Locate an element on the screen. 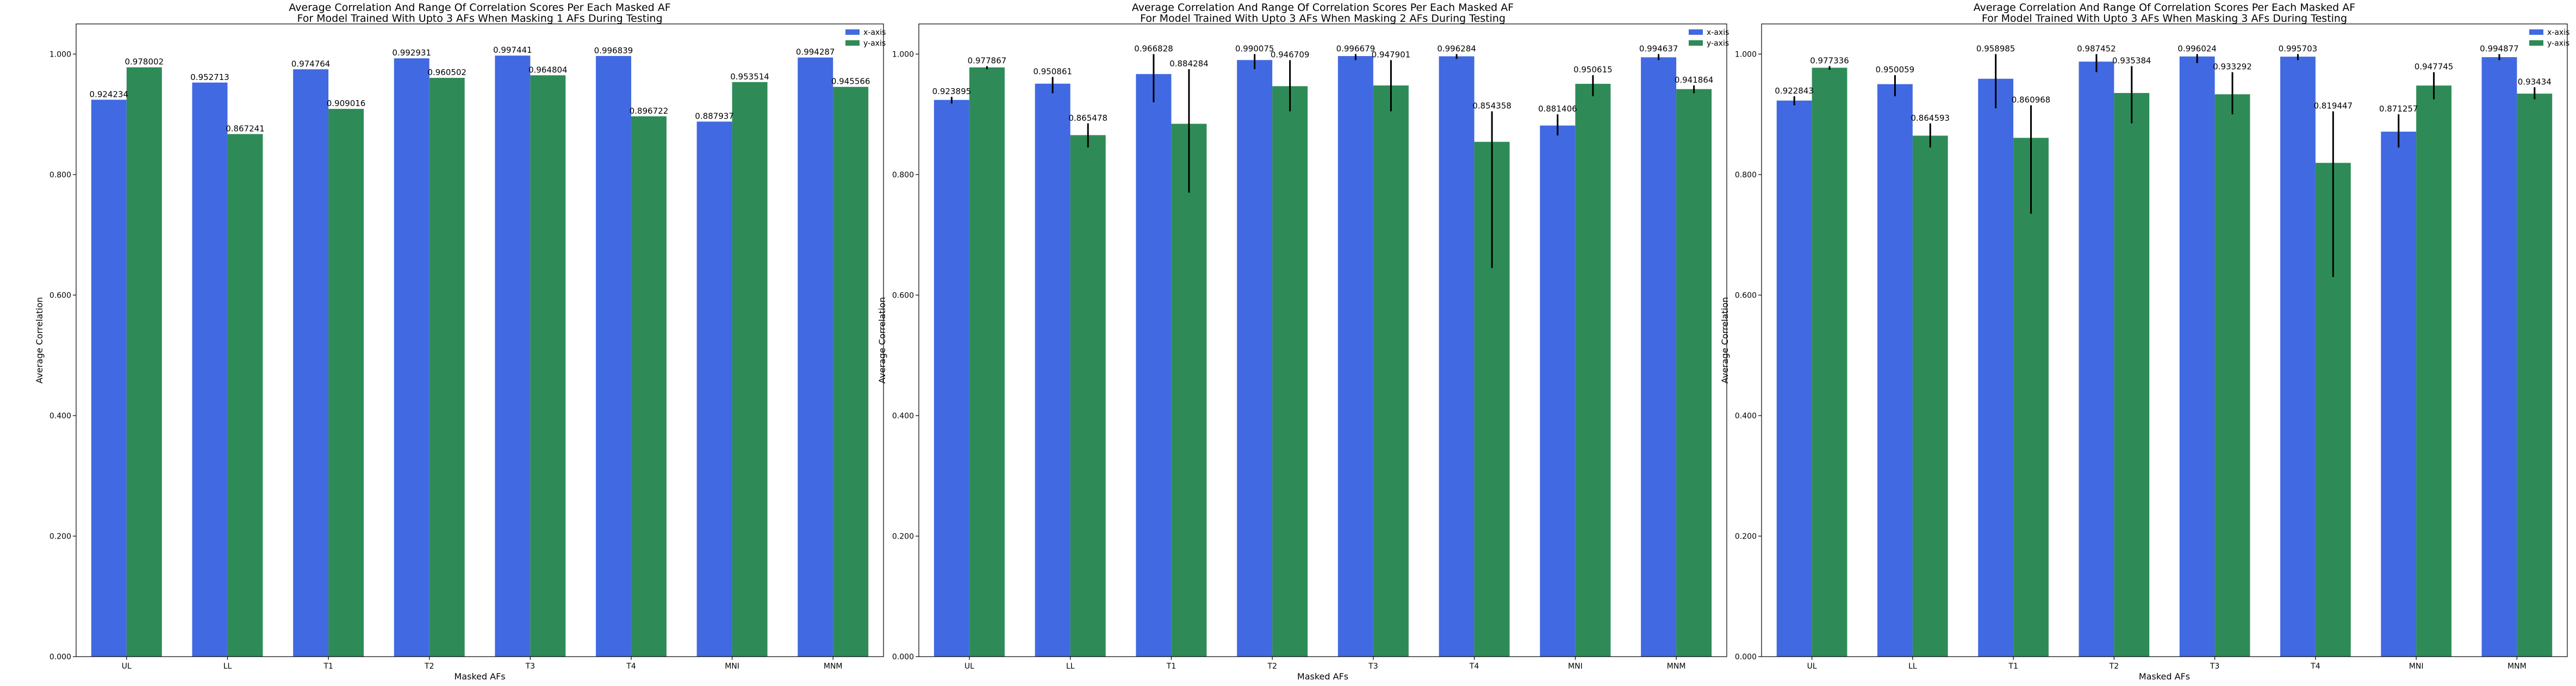  data-label-x-axis-MNI: 0.887937 is located at coordinates (714, 116).